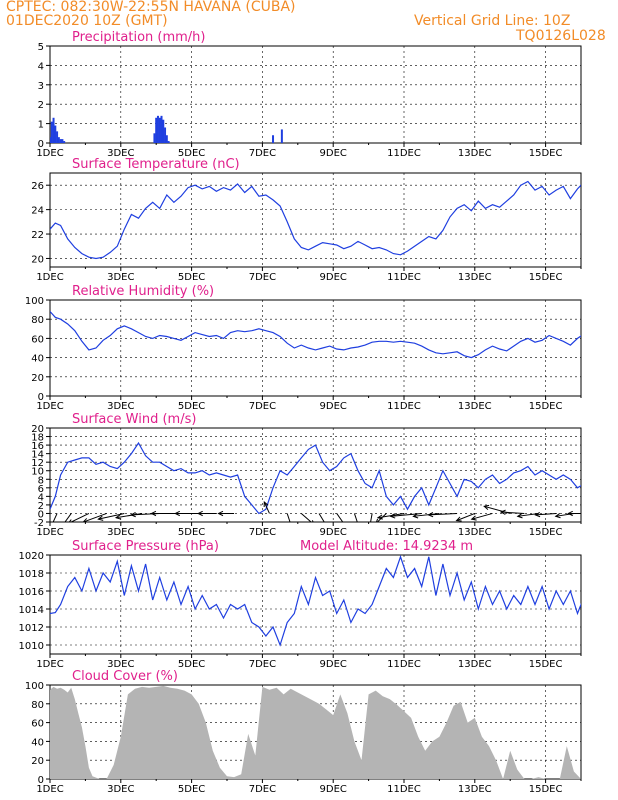  What do you see at coordinates (31, 574) in the screenshot?
I see `y-tick-label: 1018` at bounding box center [31, 574].